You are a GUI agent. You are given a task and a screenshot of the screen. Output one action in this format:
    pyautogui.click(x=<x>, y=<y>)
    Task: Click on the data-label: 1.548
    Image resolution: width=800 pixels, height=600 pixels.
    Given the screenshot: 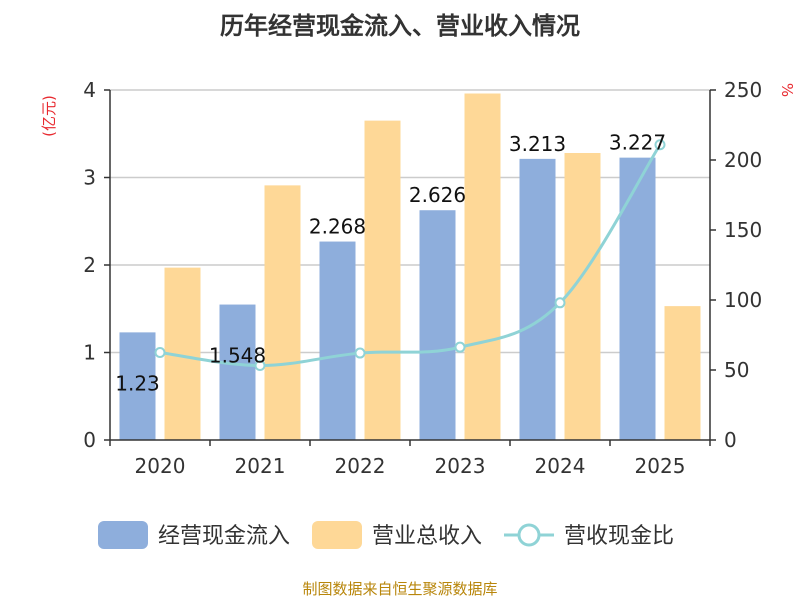 What is the action you would take?
    pyautogui.click(x=237, y=356)
    